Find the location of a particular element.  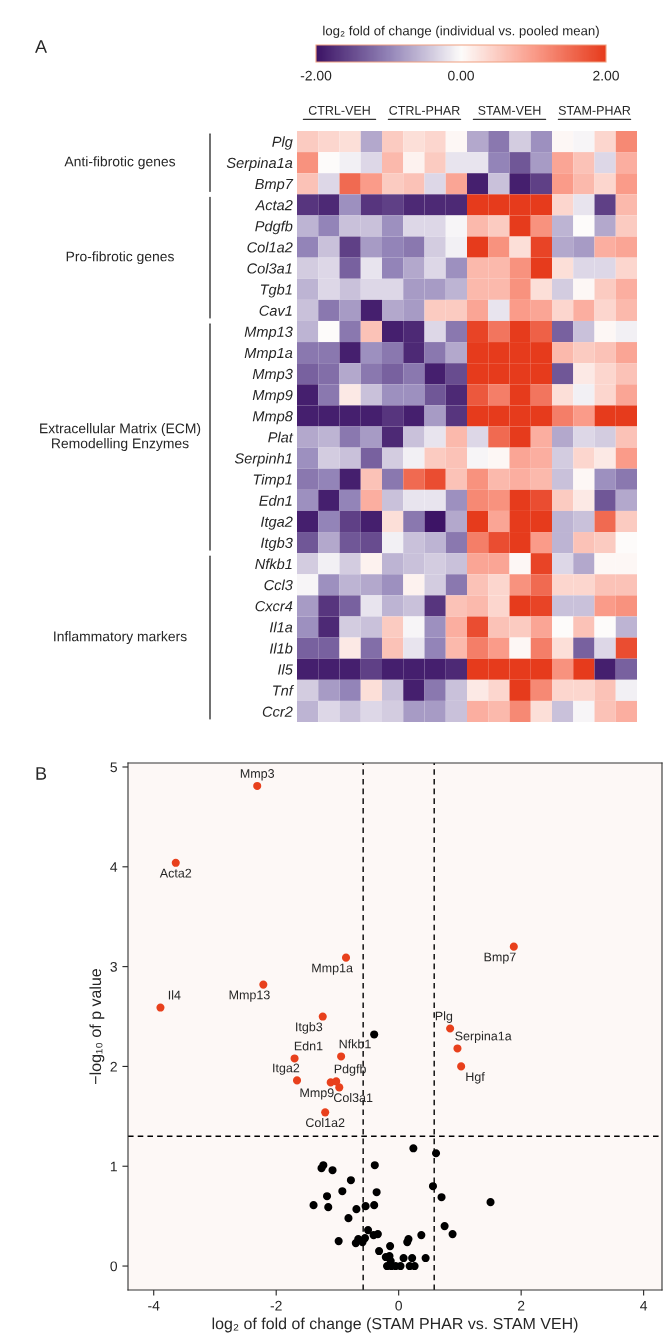

data-label: Acta2 is located at coordinates (175, 873).